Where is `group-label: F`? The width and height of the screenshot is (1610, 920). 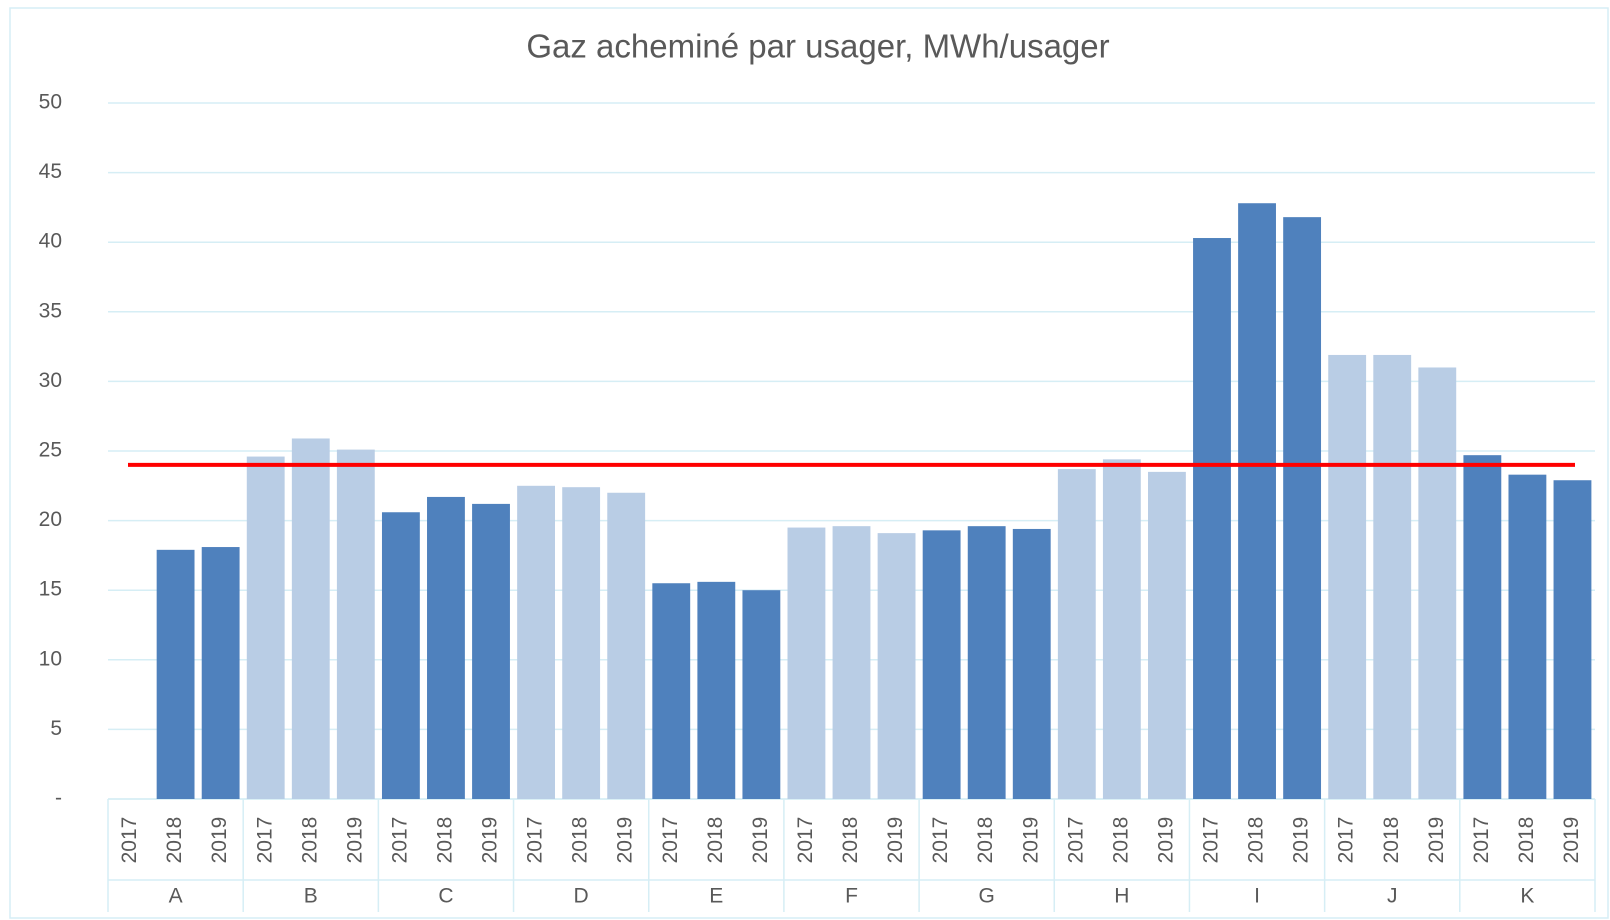 group-label: F is located at coordinates (851, 896).